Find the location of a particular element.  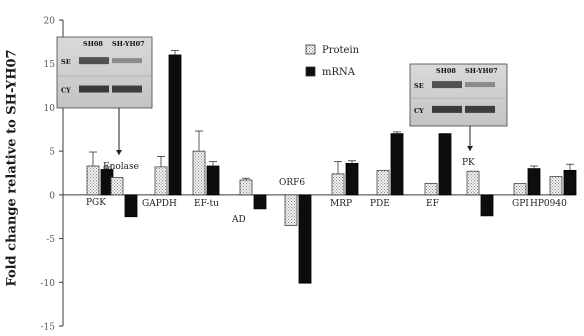

y-tick-label: -15 is located at coordinates (48, 328).